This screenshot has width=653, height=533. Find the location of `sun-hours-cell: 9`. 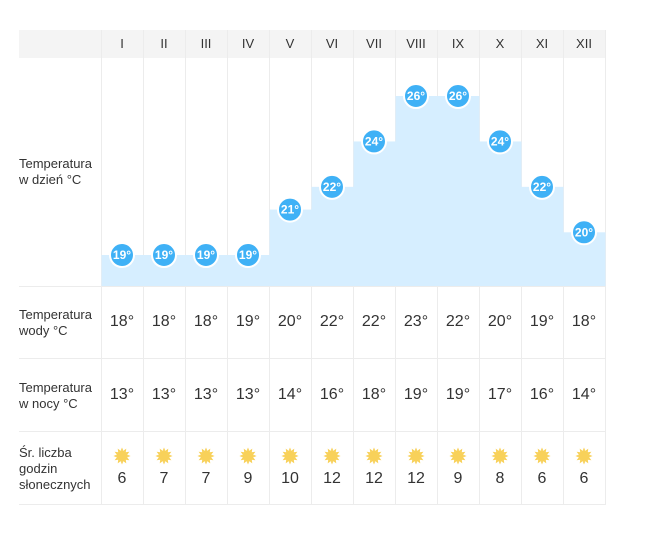

sun-hours-cell: 9 is located at coordinates (248, 468).